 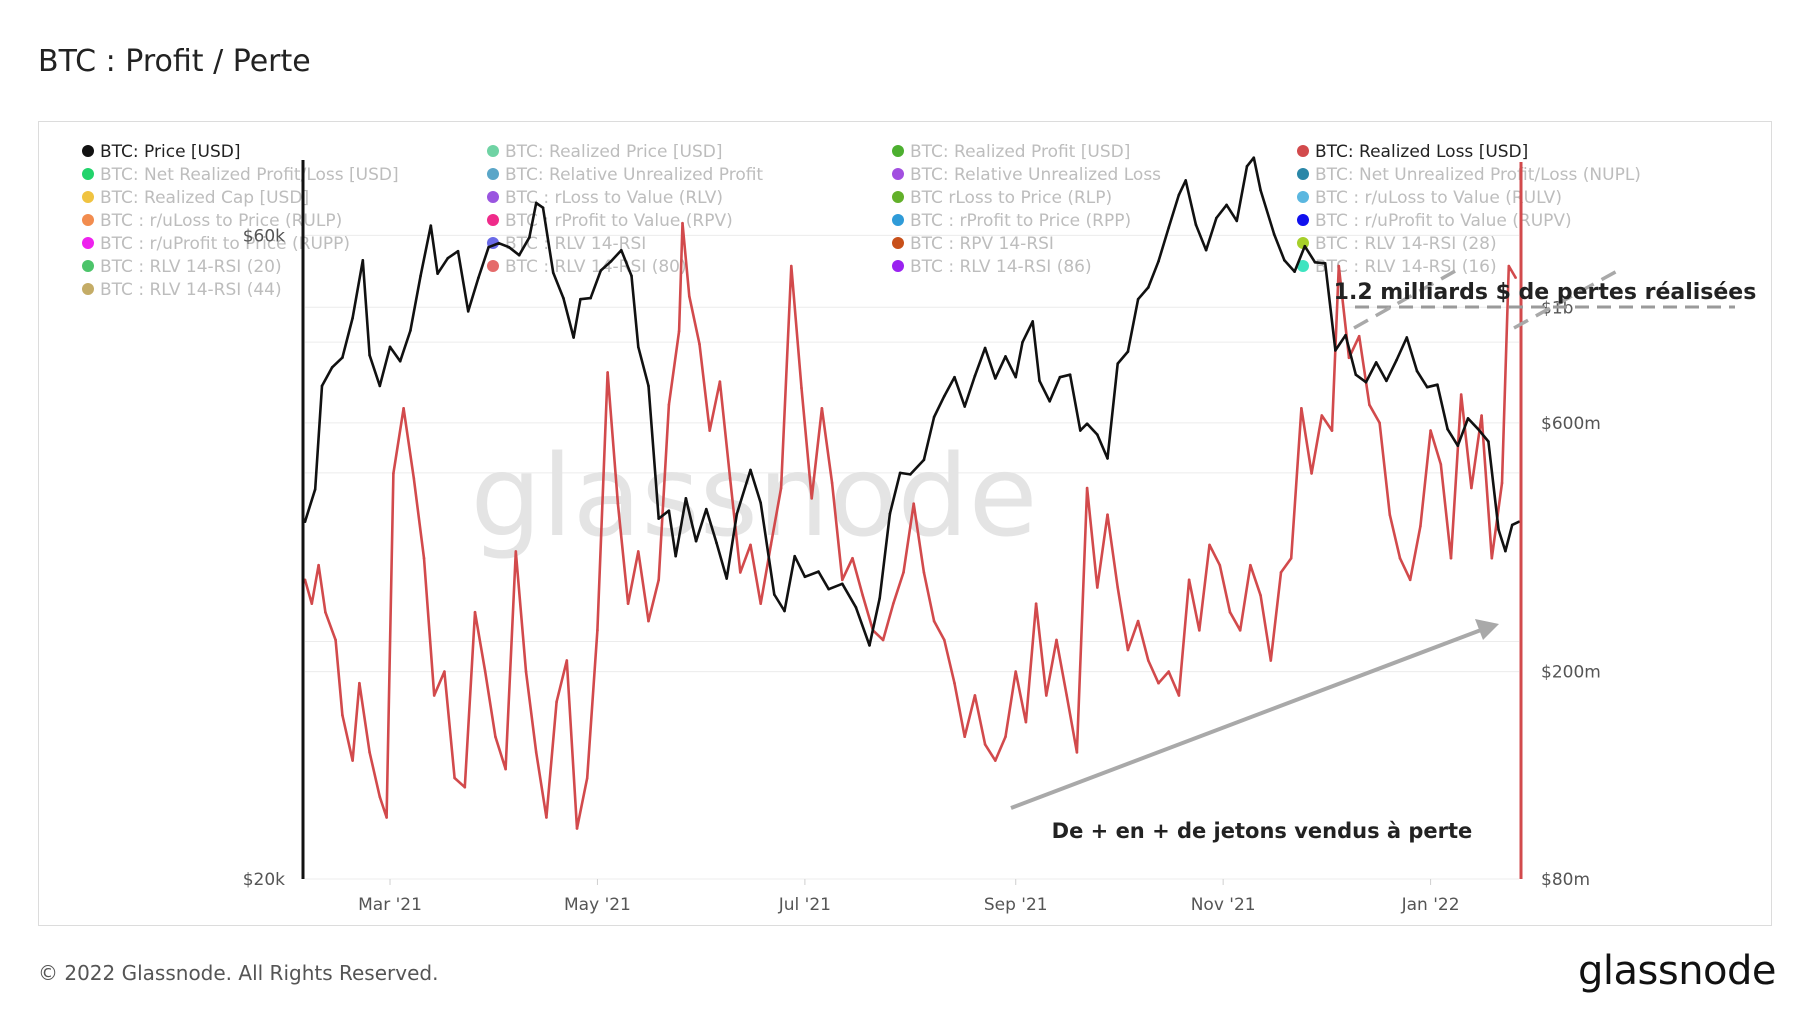 I want to click on legend-label: BTC : RLV 14-RSI (20), so click(x=191, y=267).